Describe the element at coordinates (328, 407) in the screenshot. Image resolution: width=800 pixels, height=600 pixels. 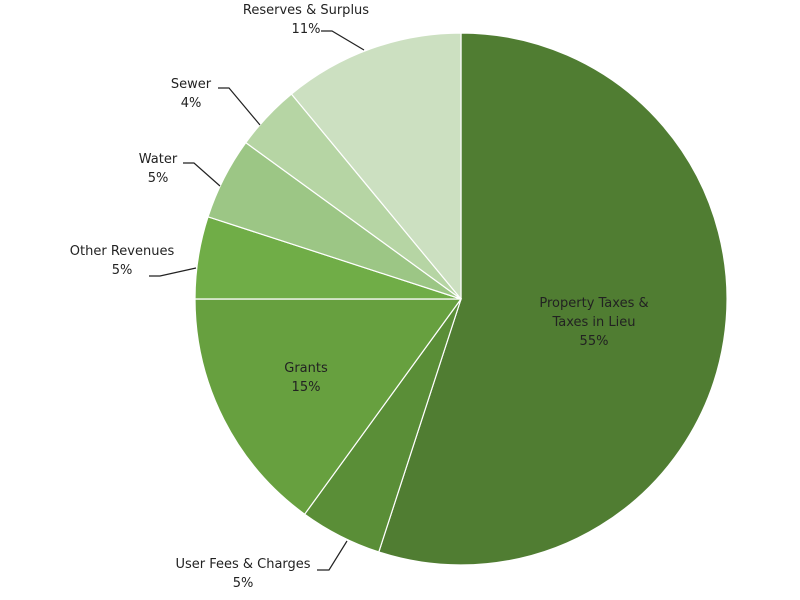
I see `pie-slice-grants` at that location.